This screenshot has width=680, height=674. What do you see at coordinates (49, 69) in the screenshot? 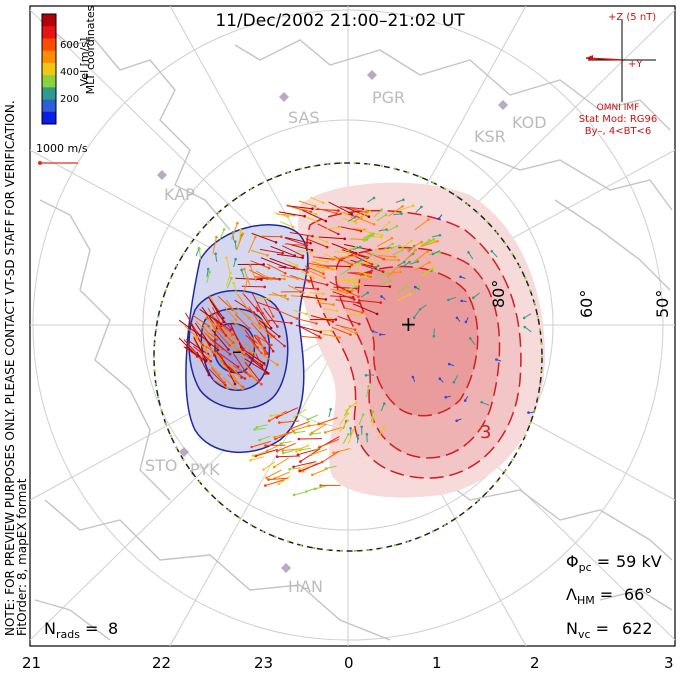
I see `velocity-colorbar` at bounding box center [49, 69].